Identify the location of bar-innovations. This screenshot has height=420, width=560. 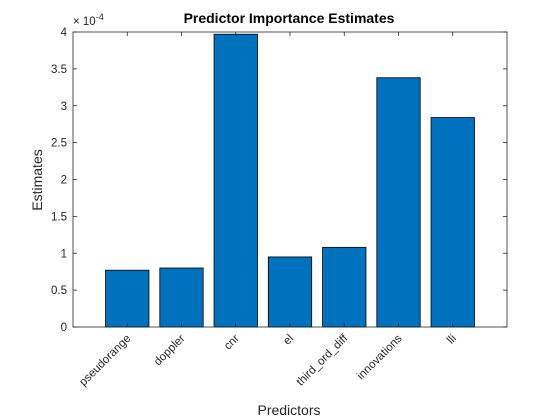
(398, 202).